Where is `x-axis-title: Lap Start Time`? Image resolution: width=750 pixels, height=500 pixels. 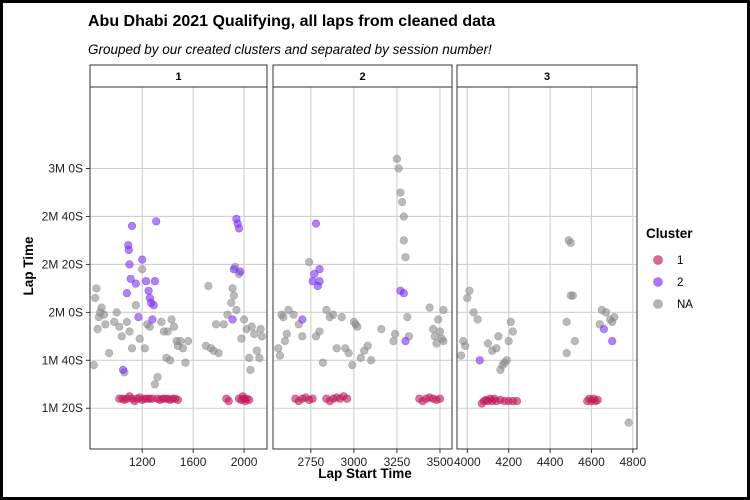
x-axis-title: Lap Start Time is located at coordinates (365, 473).